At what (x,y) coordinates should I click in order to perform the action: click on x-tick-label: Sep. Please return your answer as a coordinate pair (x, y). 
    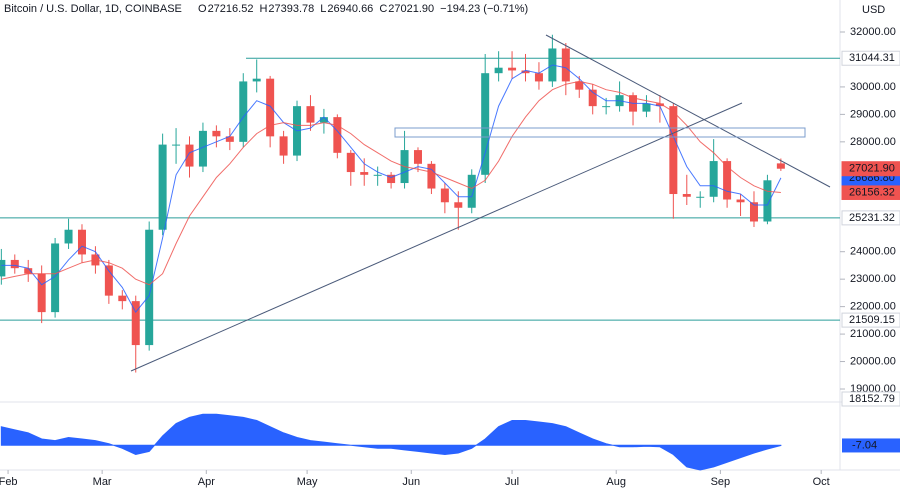
    Looking at the image, I should click on (721, 482).